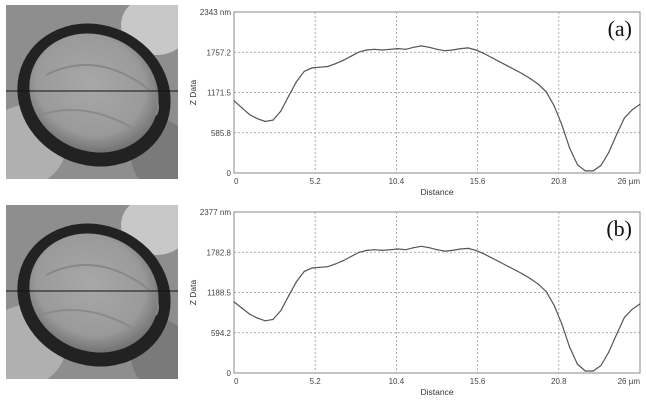  Describe the element at coordinates (215, 12) in the screenshot. I see `y-tick-label: 2343 nm` at that location.